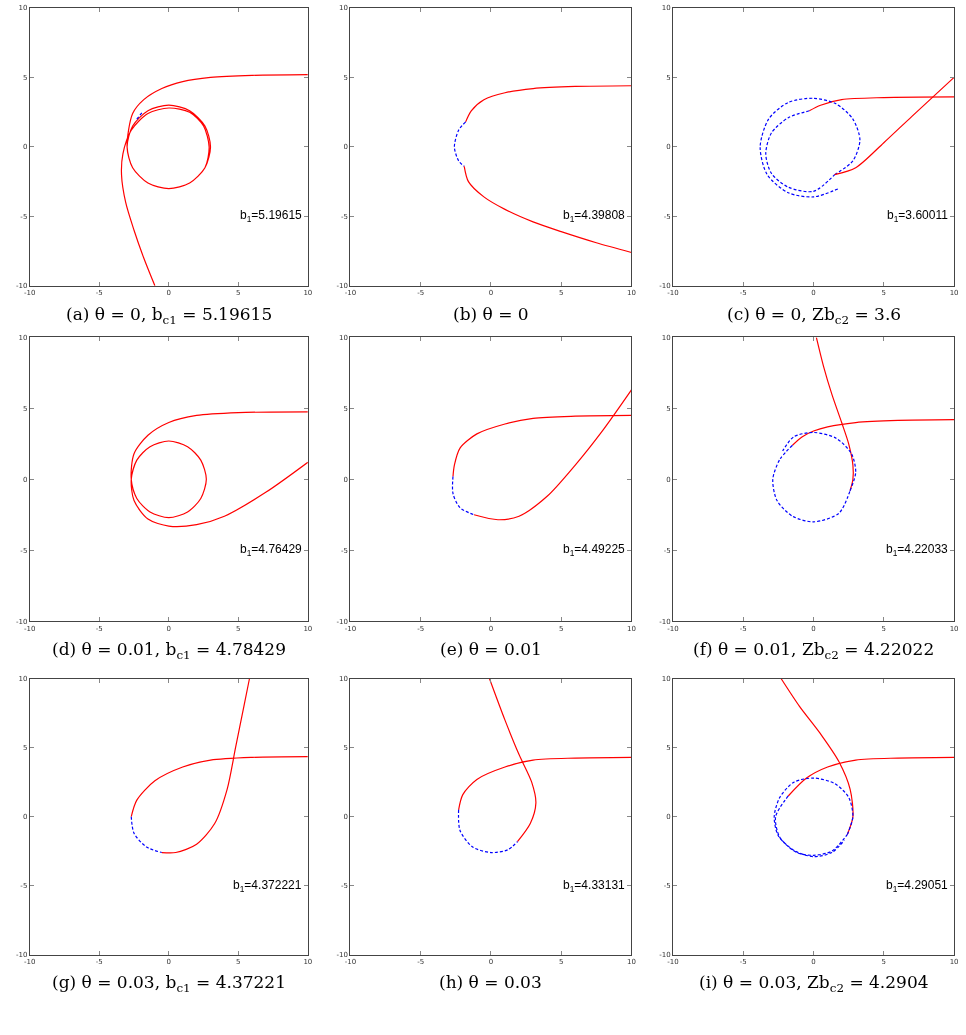 Image resolution: width=966 pixels, height=1035 pixels. Describe the element at coordinates (917, 550) in the screenshot. I see `annotation: b$_{1}$=4.22033` at that location.